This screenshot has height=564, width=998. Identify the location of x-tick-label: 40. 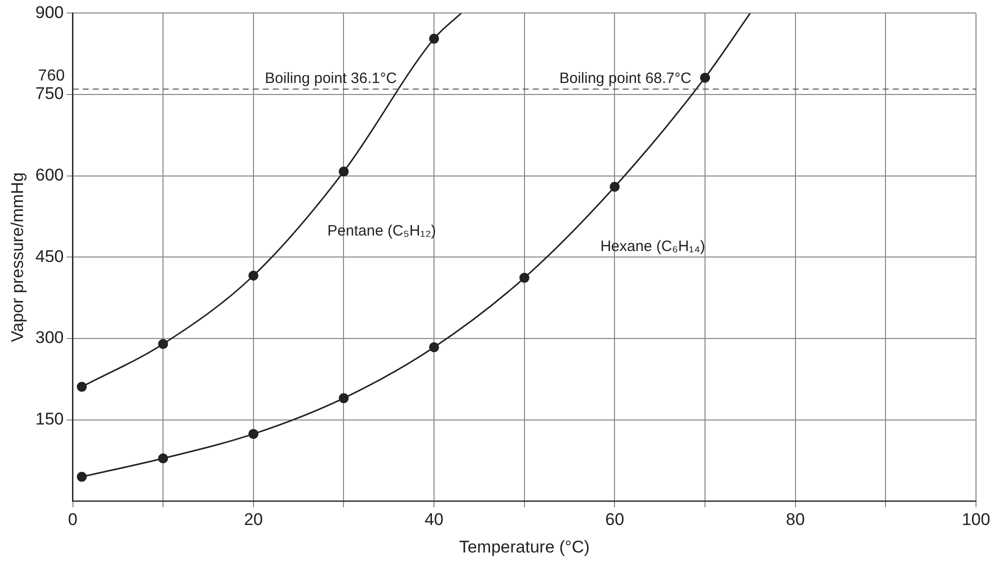
(434, 520).